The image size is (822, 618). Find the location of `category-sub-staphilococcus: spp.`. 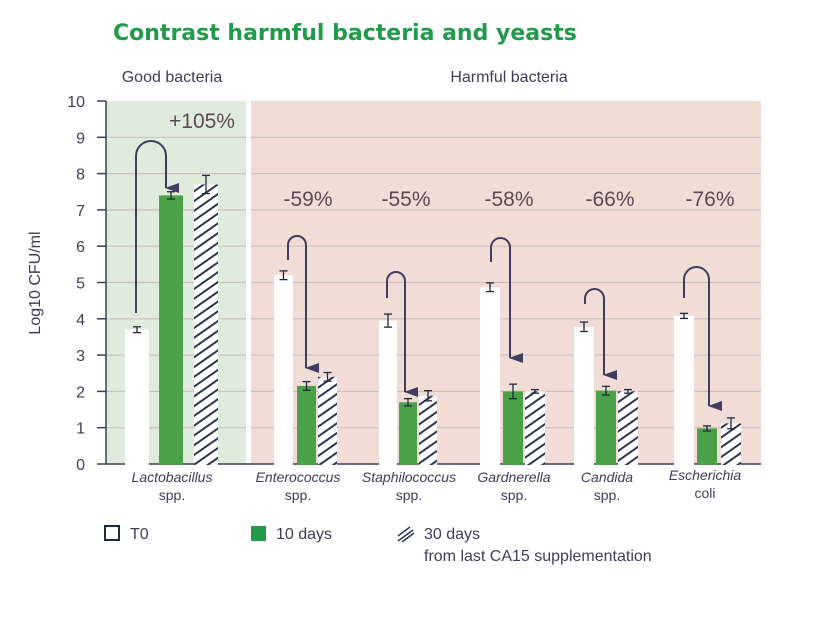

category-sub-staphilococcus: spp. is located at coordinates (409, 495).